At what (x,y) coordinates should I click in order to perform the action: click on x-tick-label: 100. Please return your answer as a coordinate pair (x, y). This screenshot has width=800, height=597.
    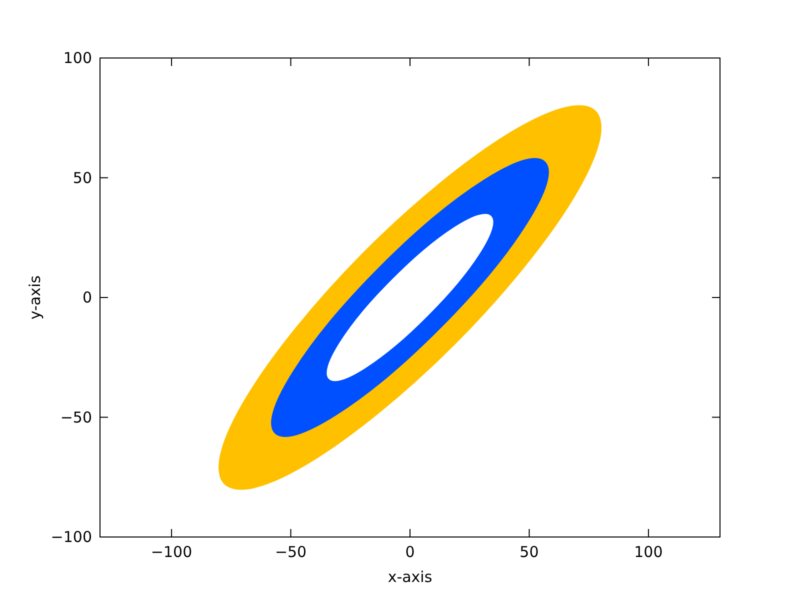
    Looking at the image, I should click on (648, 552).